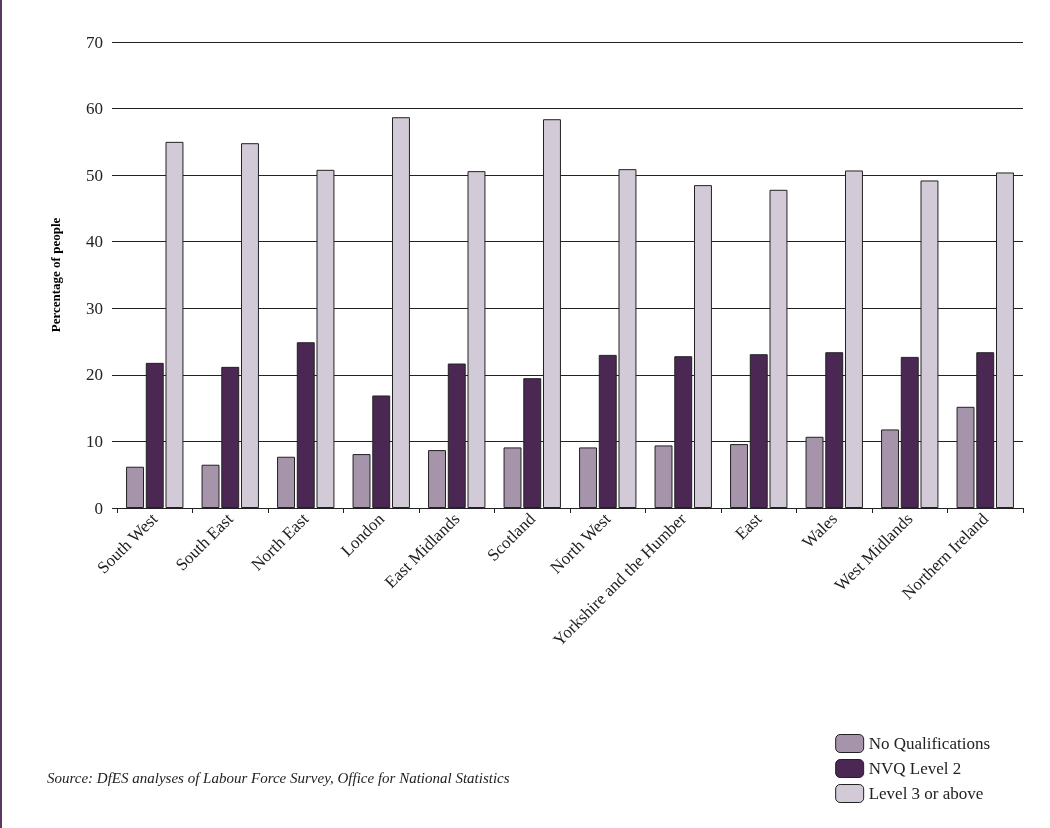  What do you see at coordinates (278, 777) in the screenshot?
I see `source-note: Source: DfES analyses of Labour Force Survey, Office for National Statistics` at bounding box center [278, 777].